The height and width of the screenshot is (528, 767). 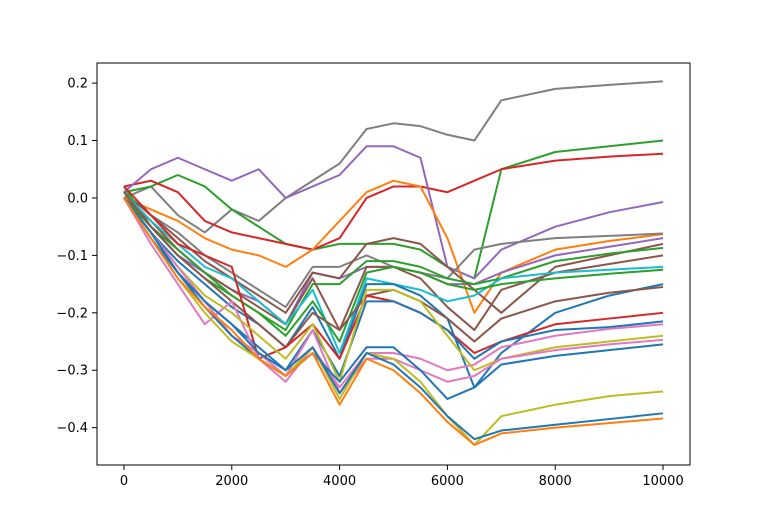 What do you see at coordinates (72, 428) in the screenshot?
I see `y-tick-label: −0.4` at bounding box center [72, 428].